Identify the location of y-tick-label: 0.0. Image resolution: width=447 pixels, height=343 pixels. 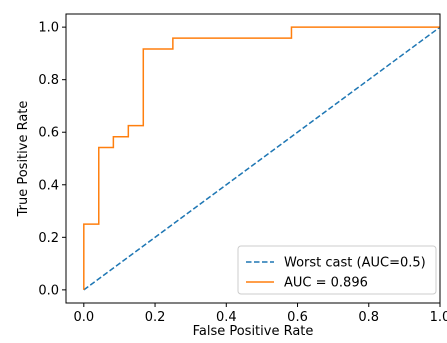
(48, 290).